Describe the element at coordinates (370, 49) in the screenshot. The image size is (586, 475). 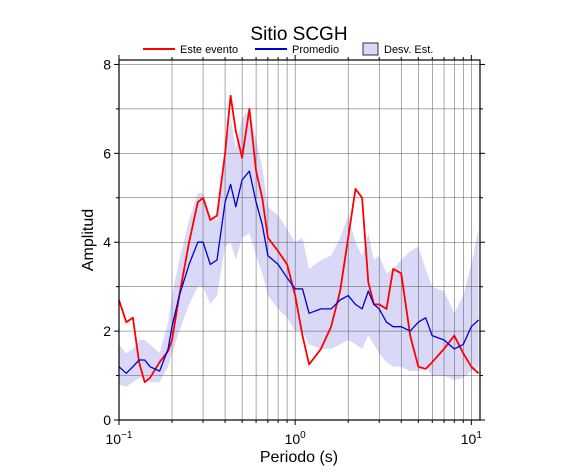
I see `legend-item-desv-est-swatch` at that location.